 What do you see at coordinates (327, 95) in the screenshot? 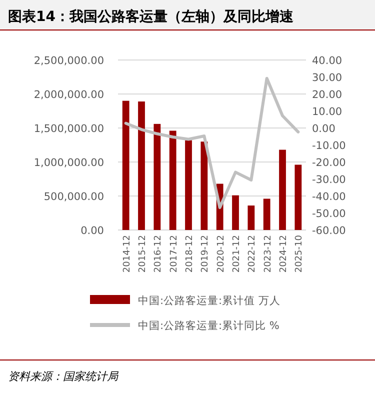
I see `y2-tick-label: 20.00` at bounding box center [327, 95].